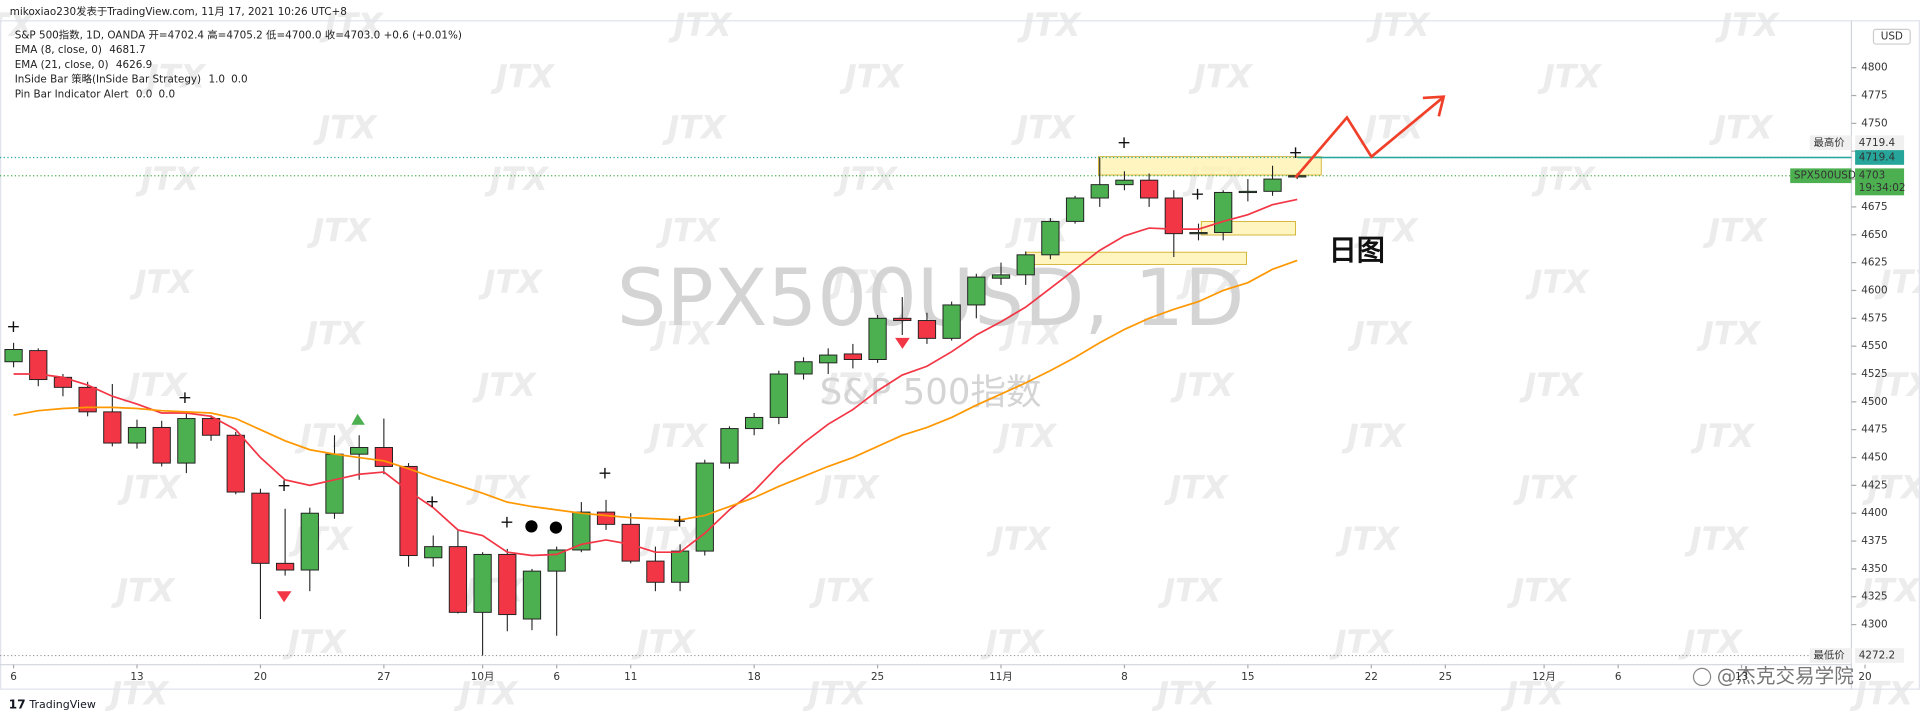 Image resolution: width=1920 pixels, height=721 pixels. Describe the element at coordinates (1874, 374) in the screenshot. I see `y-tick-label: 4525` at that location.